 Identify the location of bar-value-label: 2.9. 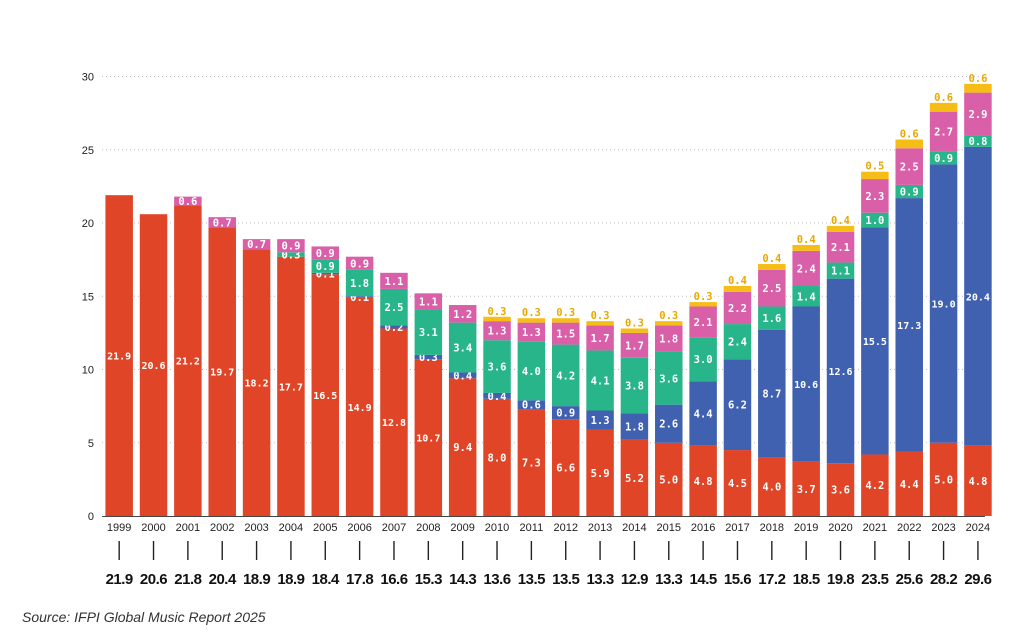
(977, 115).